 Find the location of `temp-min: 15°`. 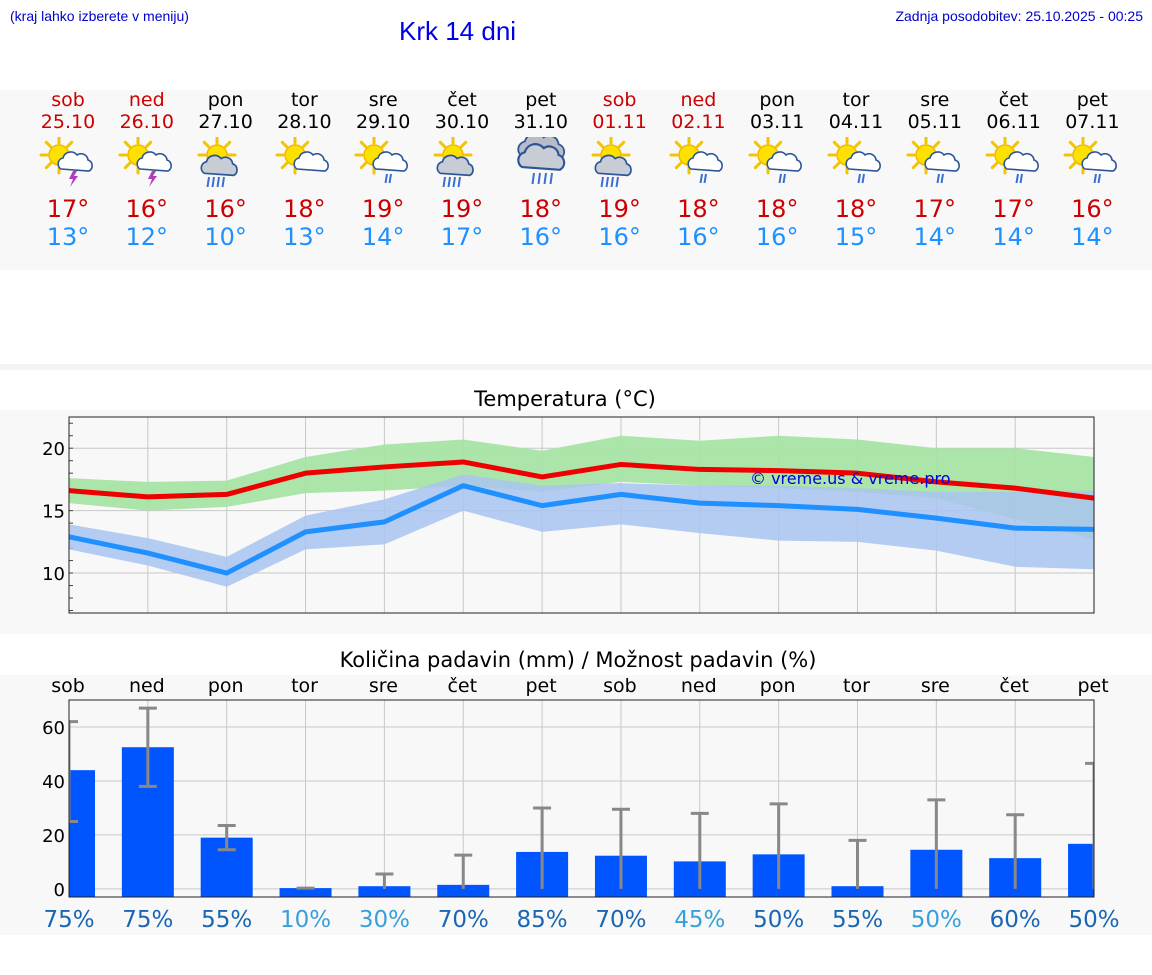

temp-min: 15° is located at coordinates (856, 237).